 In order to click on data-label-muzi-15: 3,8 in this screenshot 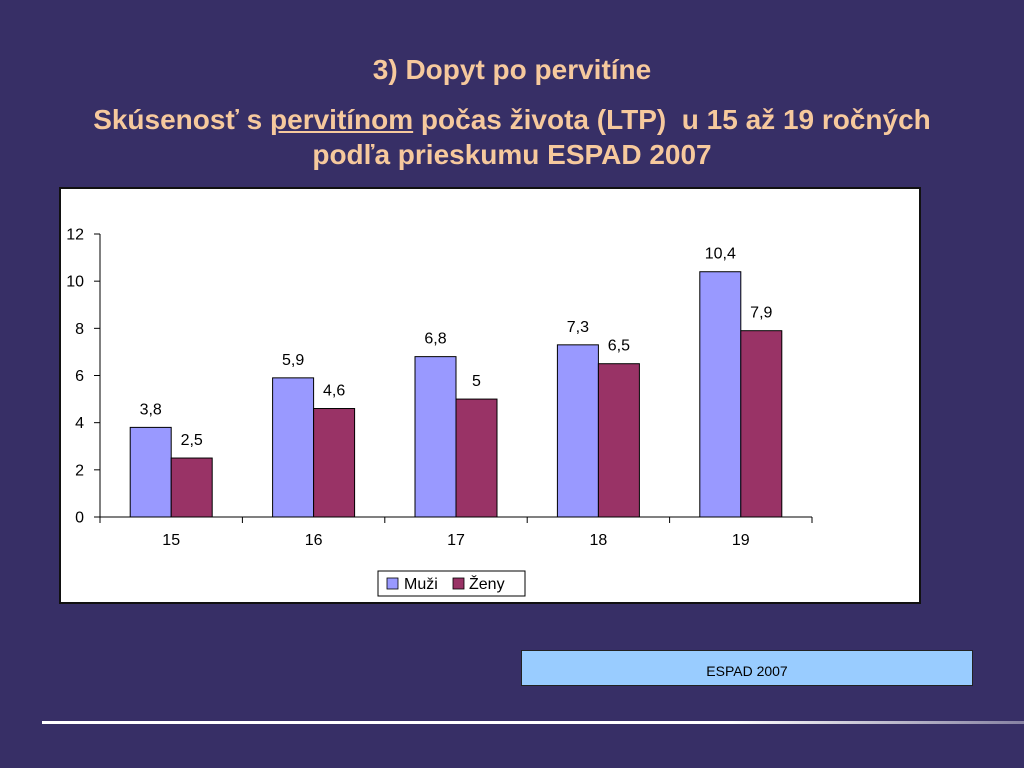, I will do `click(151, 409)`.